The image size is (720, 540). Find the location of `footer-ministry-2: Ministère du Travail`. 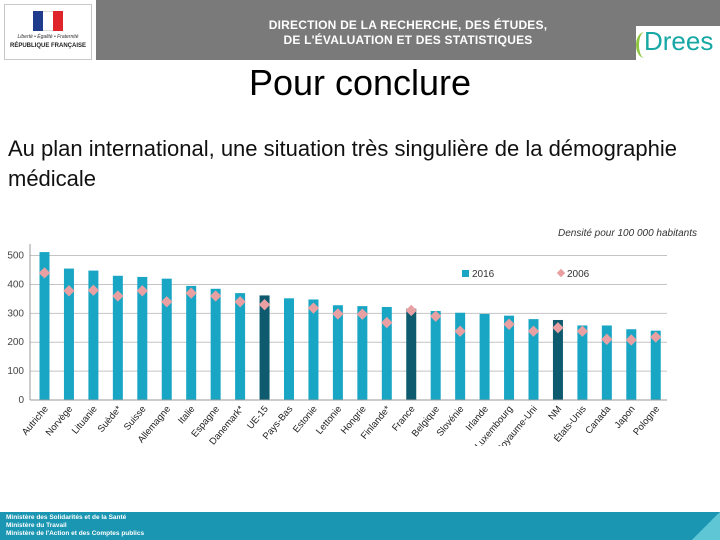

footer-ministry-2: Ministère du Travail is located at coordinates (36, 525).